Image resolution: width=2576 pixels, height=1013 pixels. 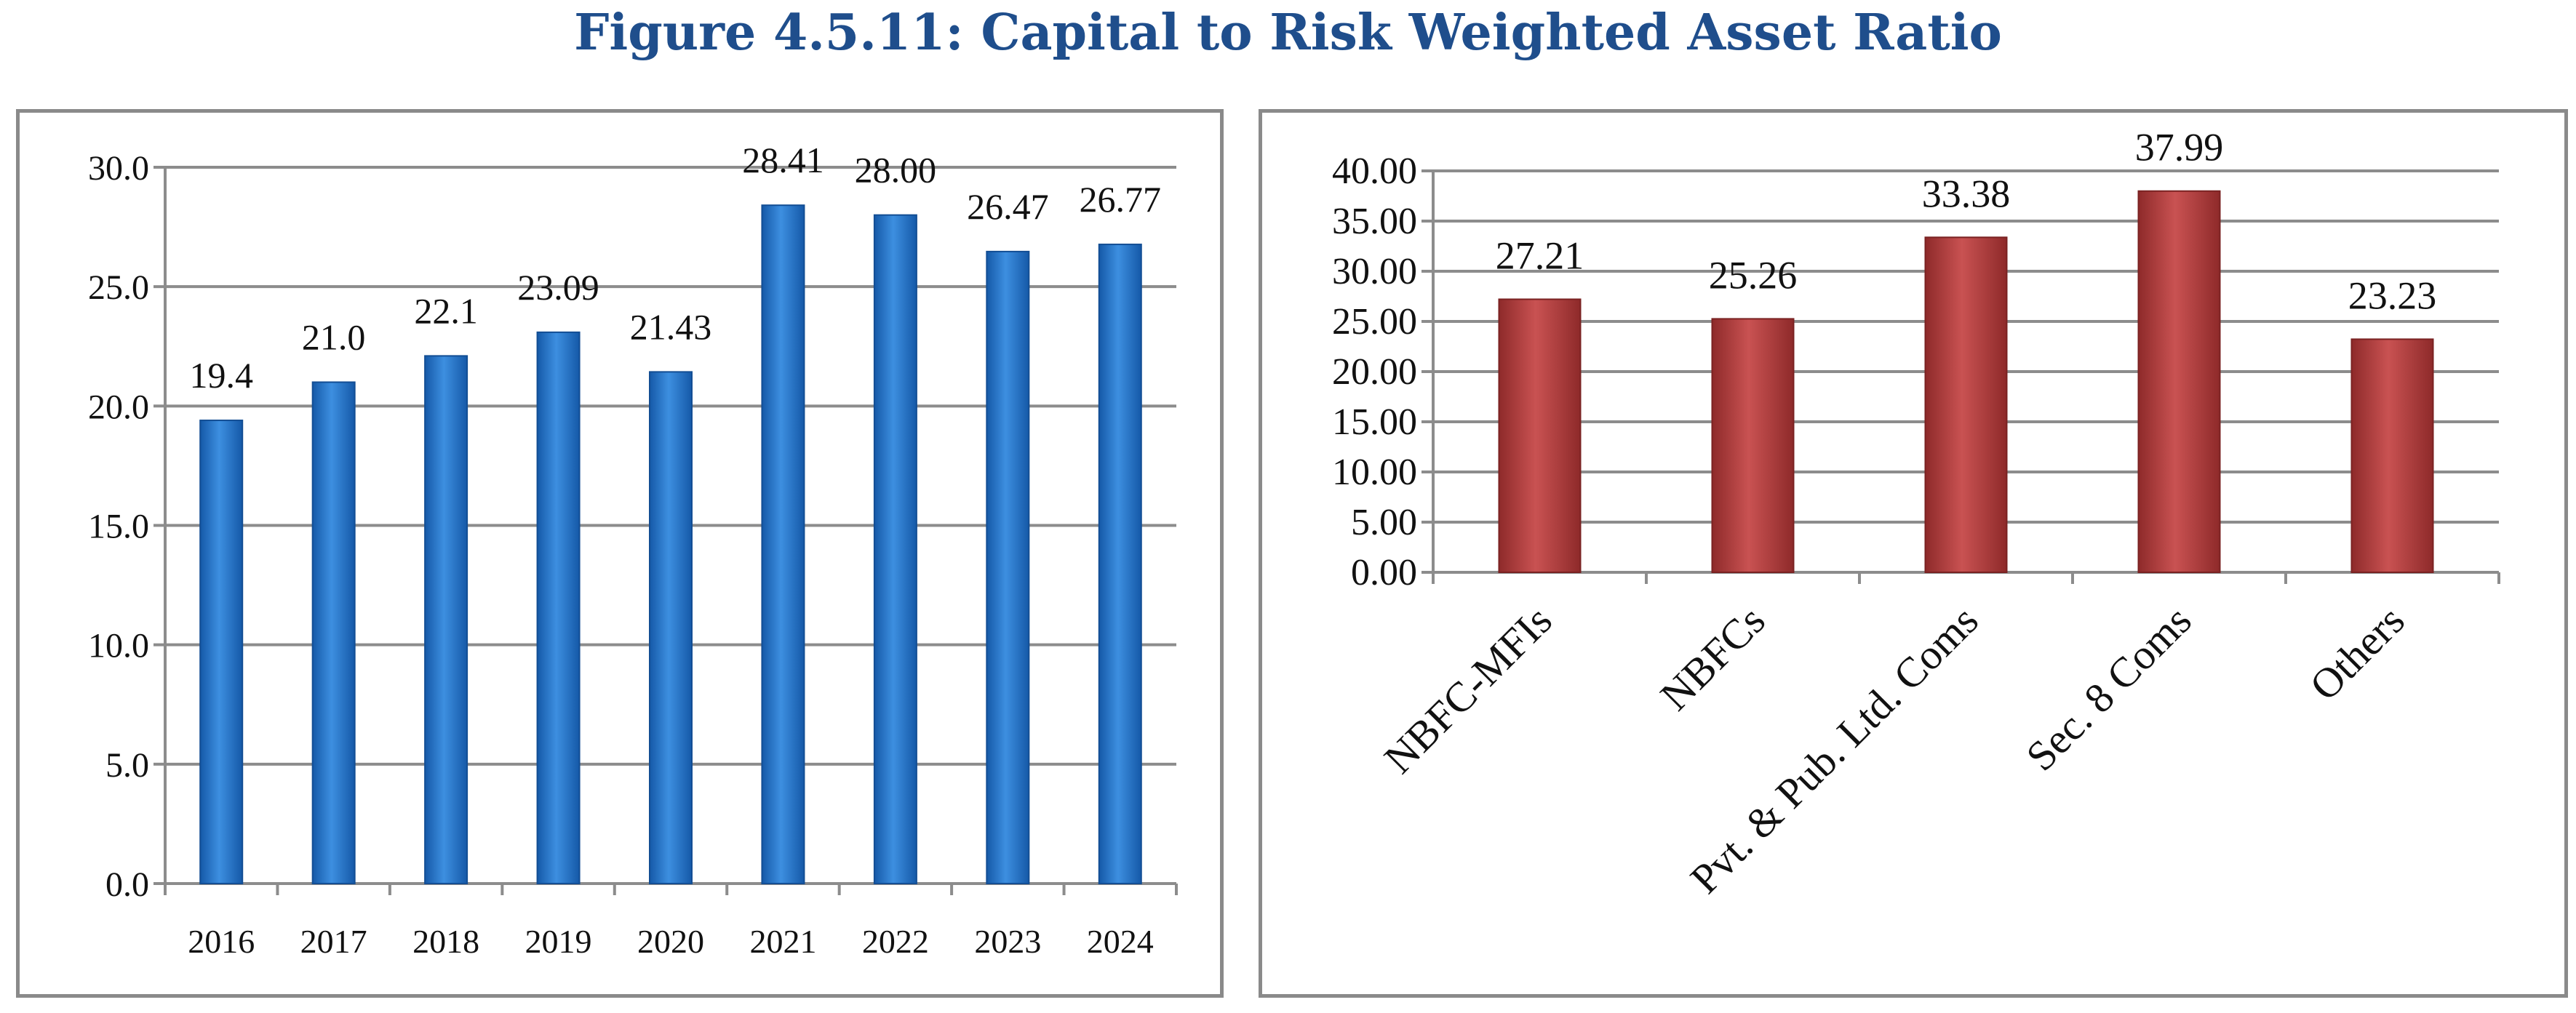 I want to click on bar-2022, so click(x=895, y=549).